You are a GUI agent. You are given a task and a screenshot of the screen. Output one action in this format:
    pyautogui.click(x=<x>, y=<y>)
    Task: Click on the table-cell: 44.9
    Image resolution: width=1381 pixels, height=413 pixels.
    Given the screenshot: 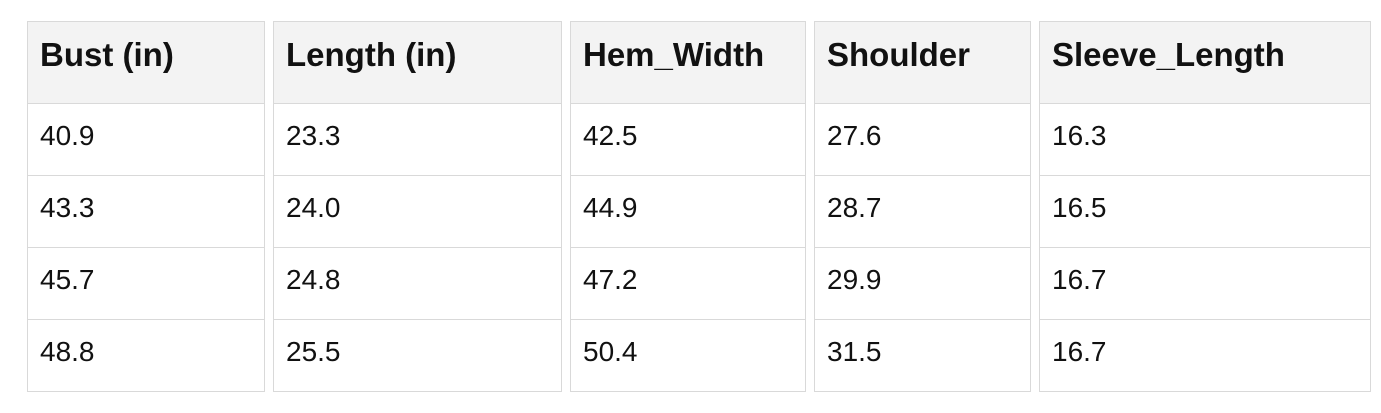 What is the action you would take?
    pyautogui.click(x=688, y=212)
    